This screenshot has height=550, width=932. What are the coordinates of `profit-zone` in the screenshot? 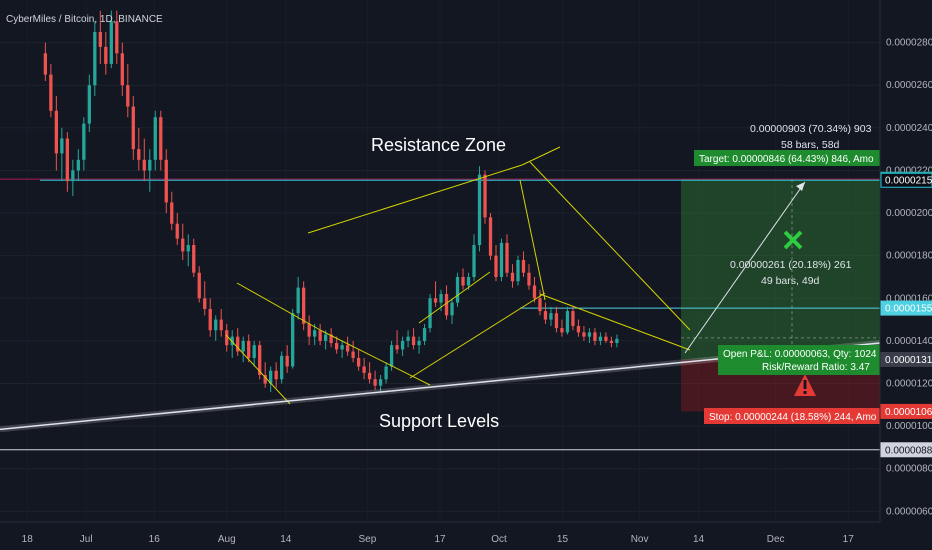 It's located at (780, 269).